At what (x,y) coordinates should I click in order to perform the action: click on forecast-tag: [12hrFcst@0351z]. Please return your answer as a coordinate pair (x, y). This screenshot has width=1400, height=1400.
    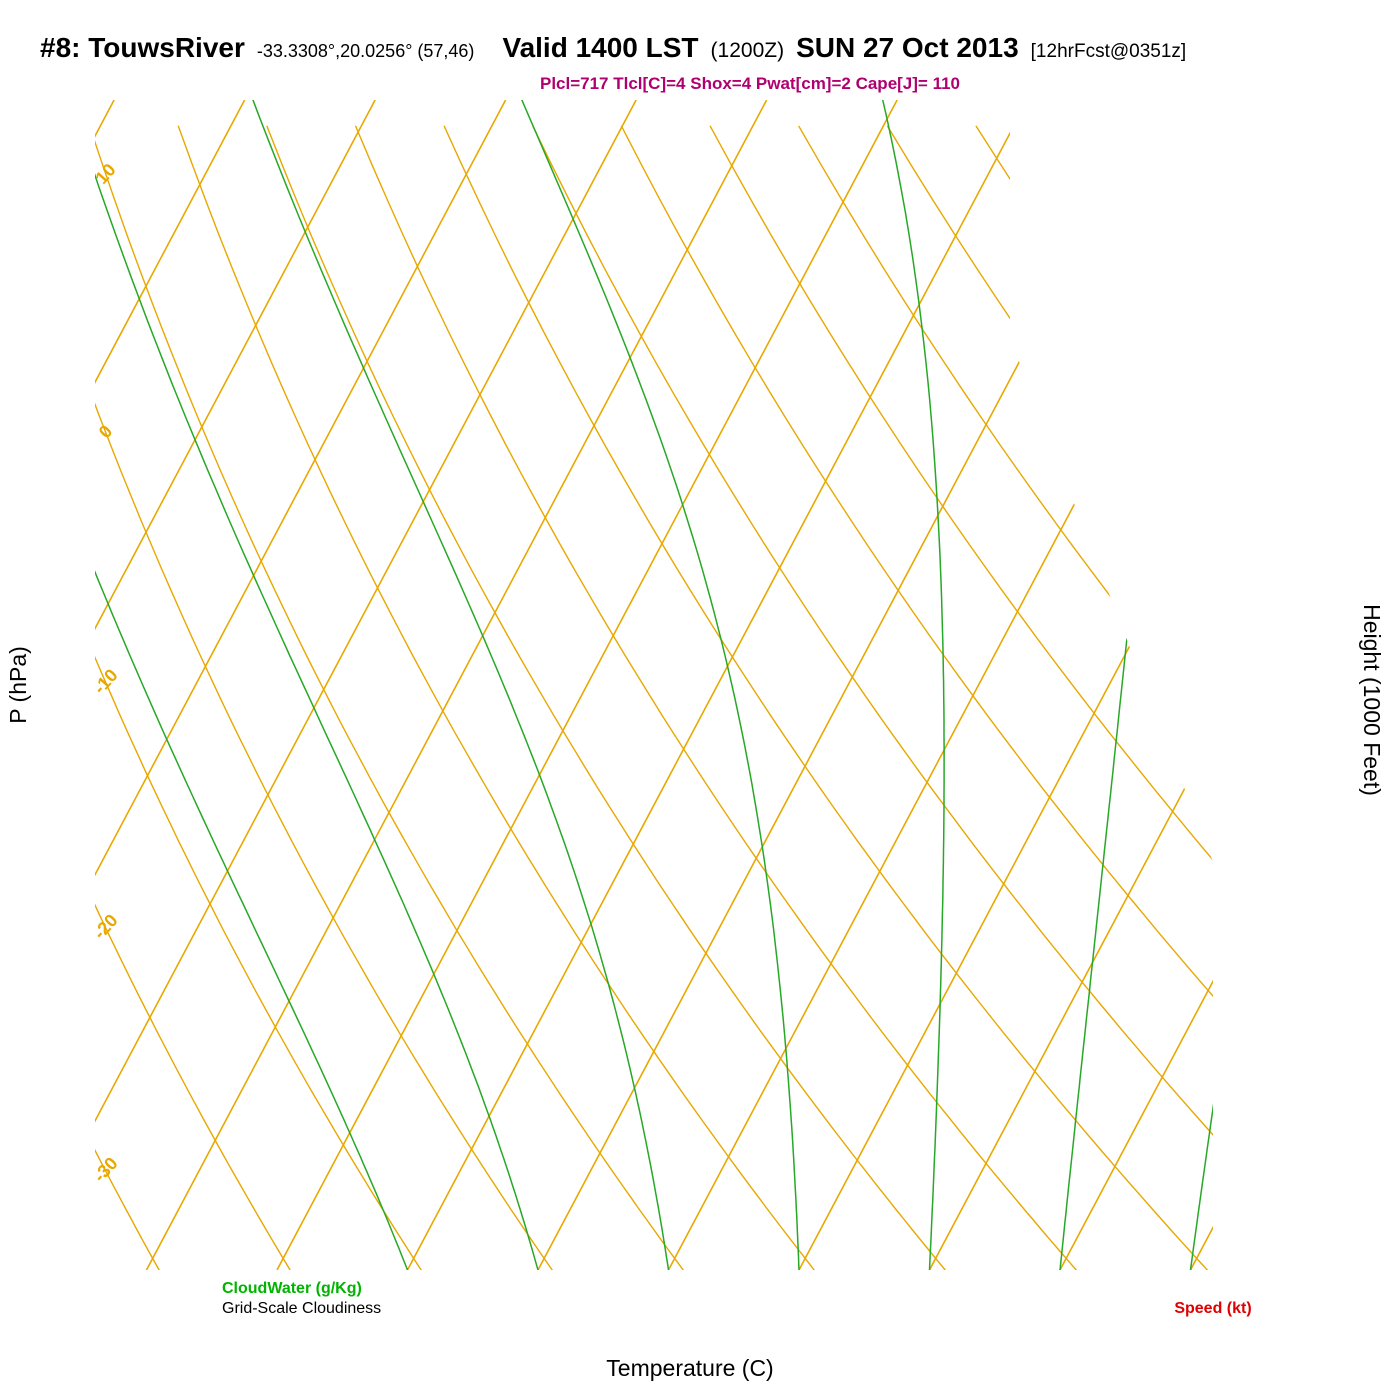
    Looking at the image, I should click on (1108, 51).